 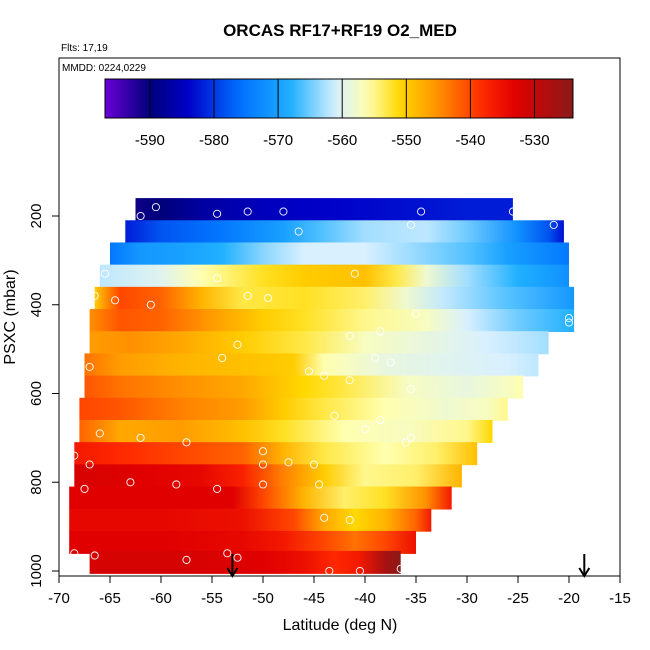 I want to click on colorbar-gradient, so click(x=339, y=98).